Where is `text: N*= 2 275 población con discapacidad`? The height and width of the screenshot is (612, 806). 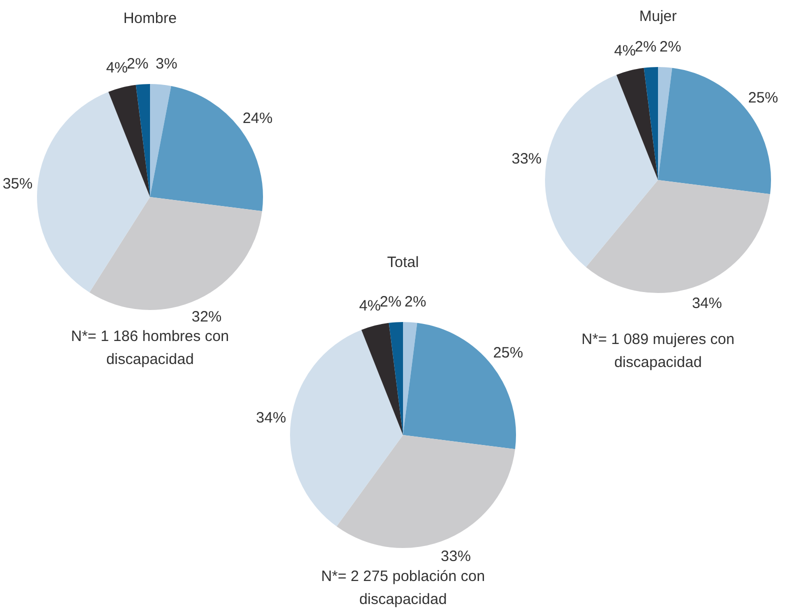 text: N*= 2 275 población con discapacidad is located at coordinates (403, 588).